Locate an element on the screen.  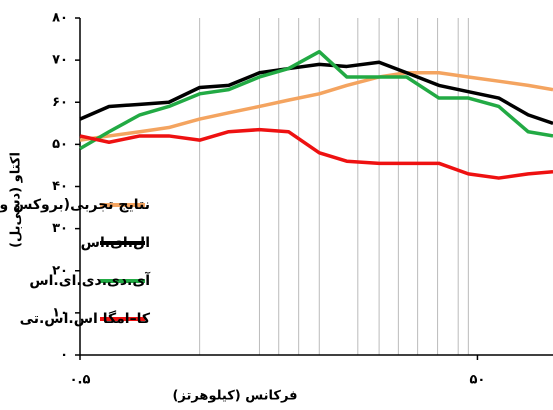
legend-label: ال.ای.اس is located at coordinates (115, 243).